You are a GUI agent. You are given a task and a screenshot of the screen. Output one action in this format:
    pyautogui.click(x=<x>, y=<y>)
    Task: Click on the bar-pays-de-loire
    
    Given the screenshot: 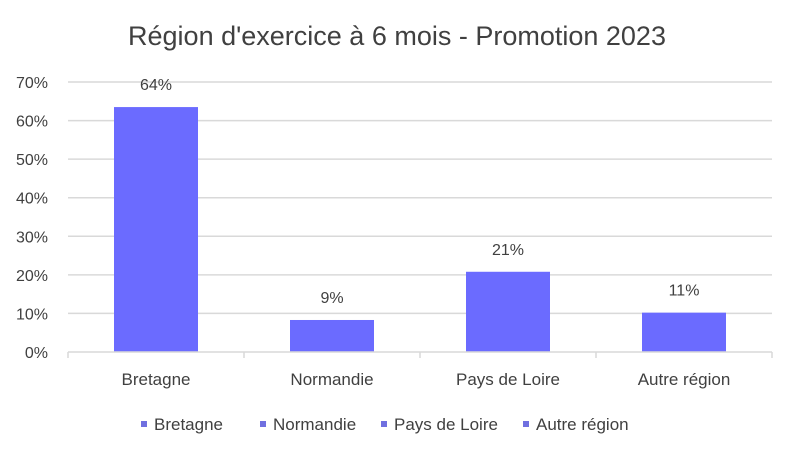 What is the action you would take?
    pyautogui.click(x=508, y=311)
    